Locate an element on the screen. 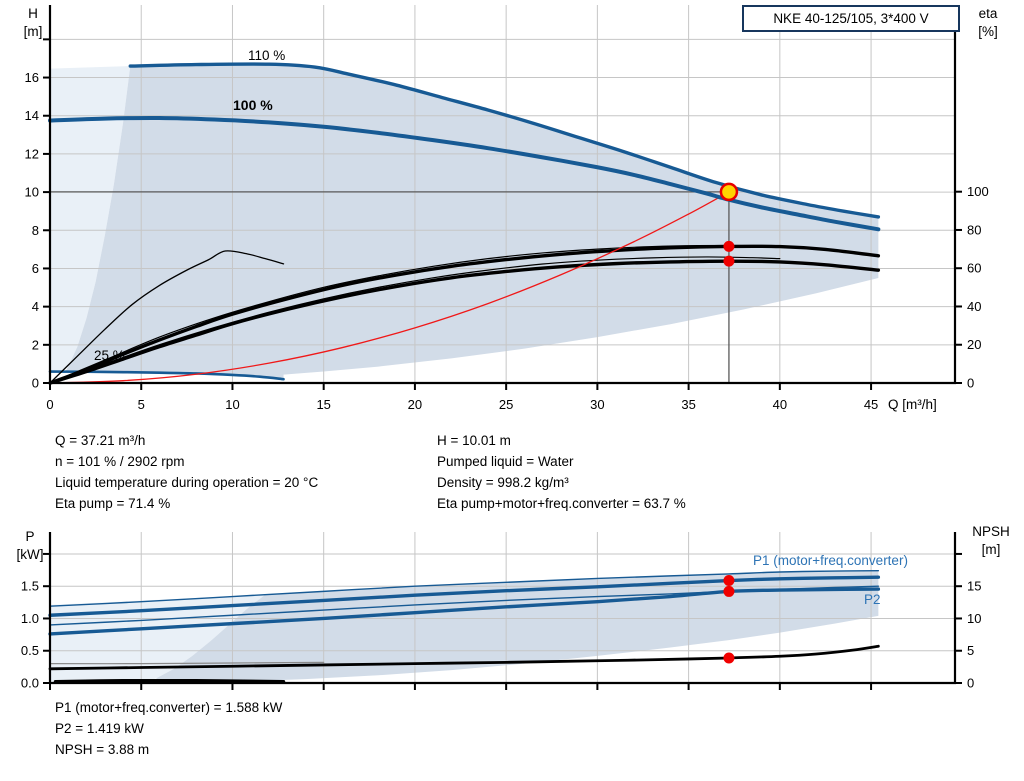 Image resolution: width=1024 pixels, height=781 pixels. annotation-speed: n = 101 % / 2902 rpm is located at coordinates (120, 461).